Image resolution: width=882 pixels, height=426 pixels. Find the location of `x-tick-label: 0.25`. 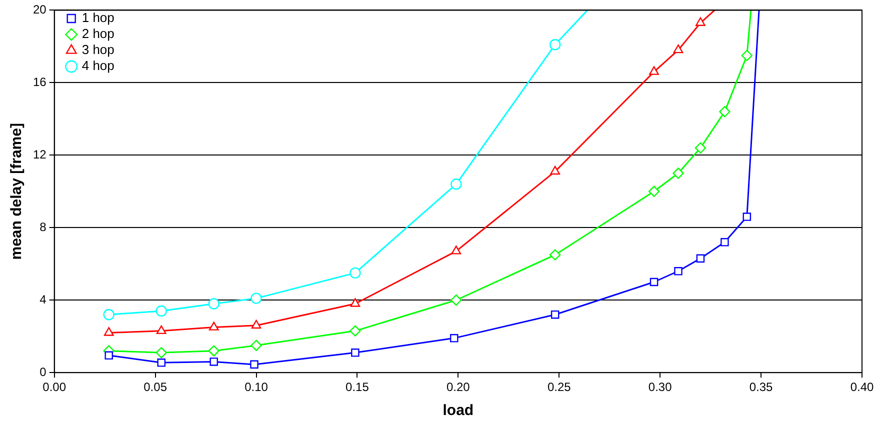

x-tick-label: 0.25 is located at coordinates (559, 387).